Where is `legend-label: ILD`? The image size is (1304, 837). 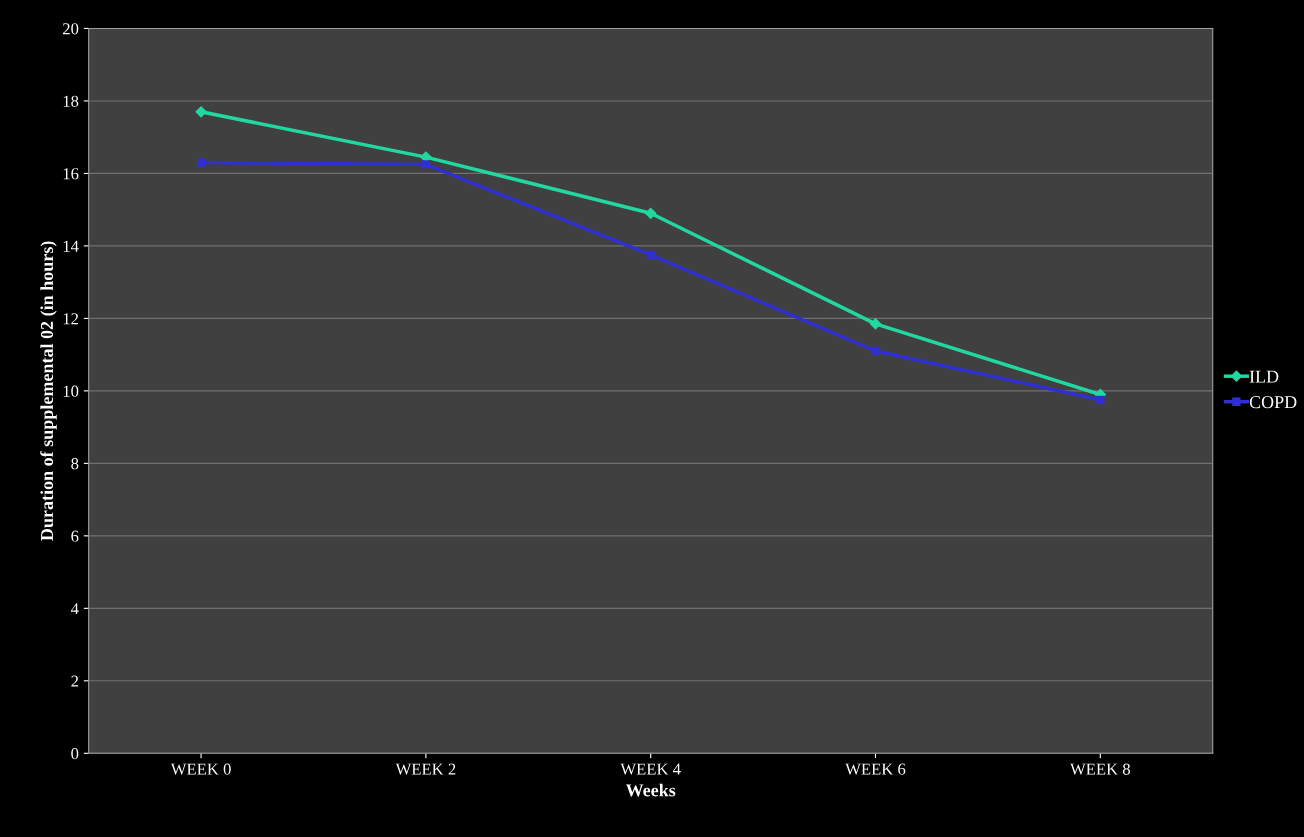 legend-label: ILD is located at coordinates (1264, 376).